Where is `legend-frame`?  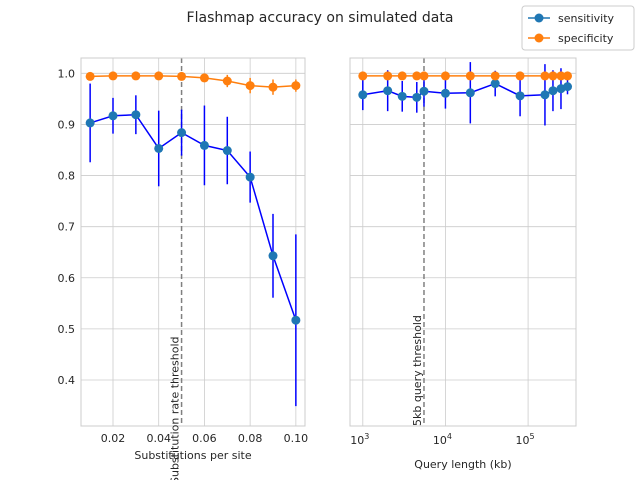
legend-frame is located at coordinates (578, 28).